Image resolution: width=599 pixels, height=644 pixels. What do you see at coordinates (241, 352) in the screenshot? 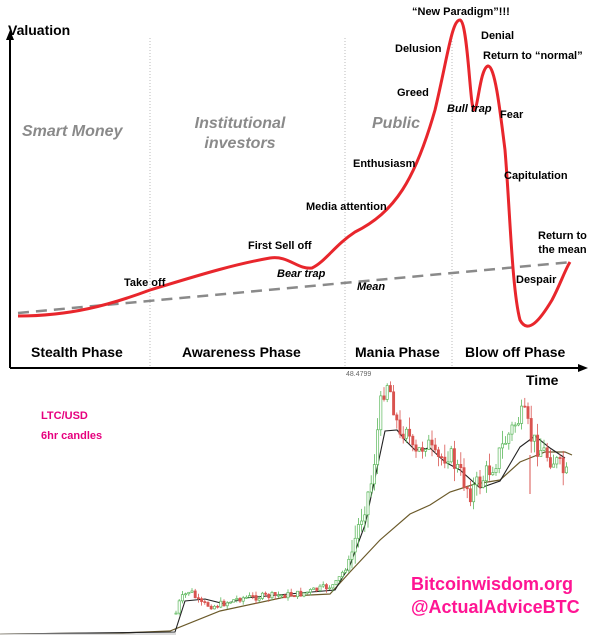
I see `phase-awareness: Awareness Phase` at bounding box center [241, 352].